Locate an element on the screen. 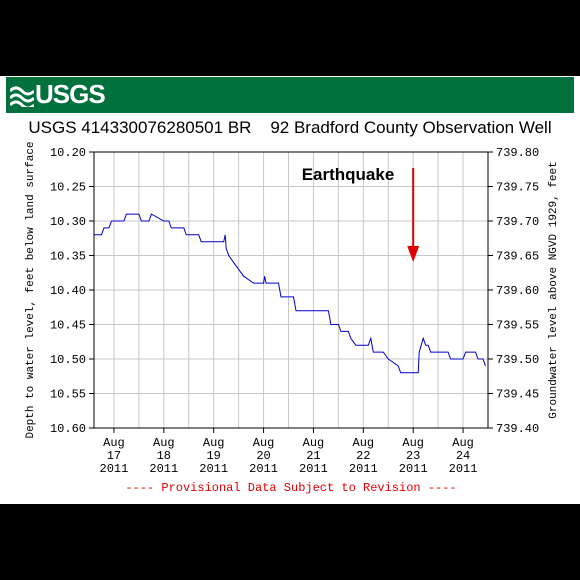 This screenshot has height=580, width=580. x-tick-label: 24 is located at coordinates (463, 456).